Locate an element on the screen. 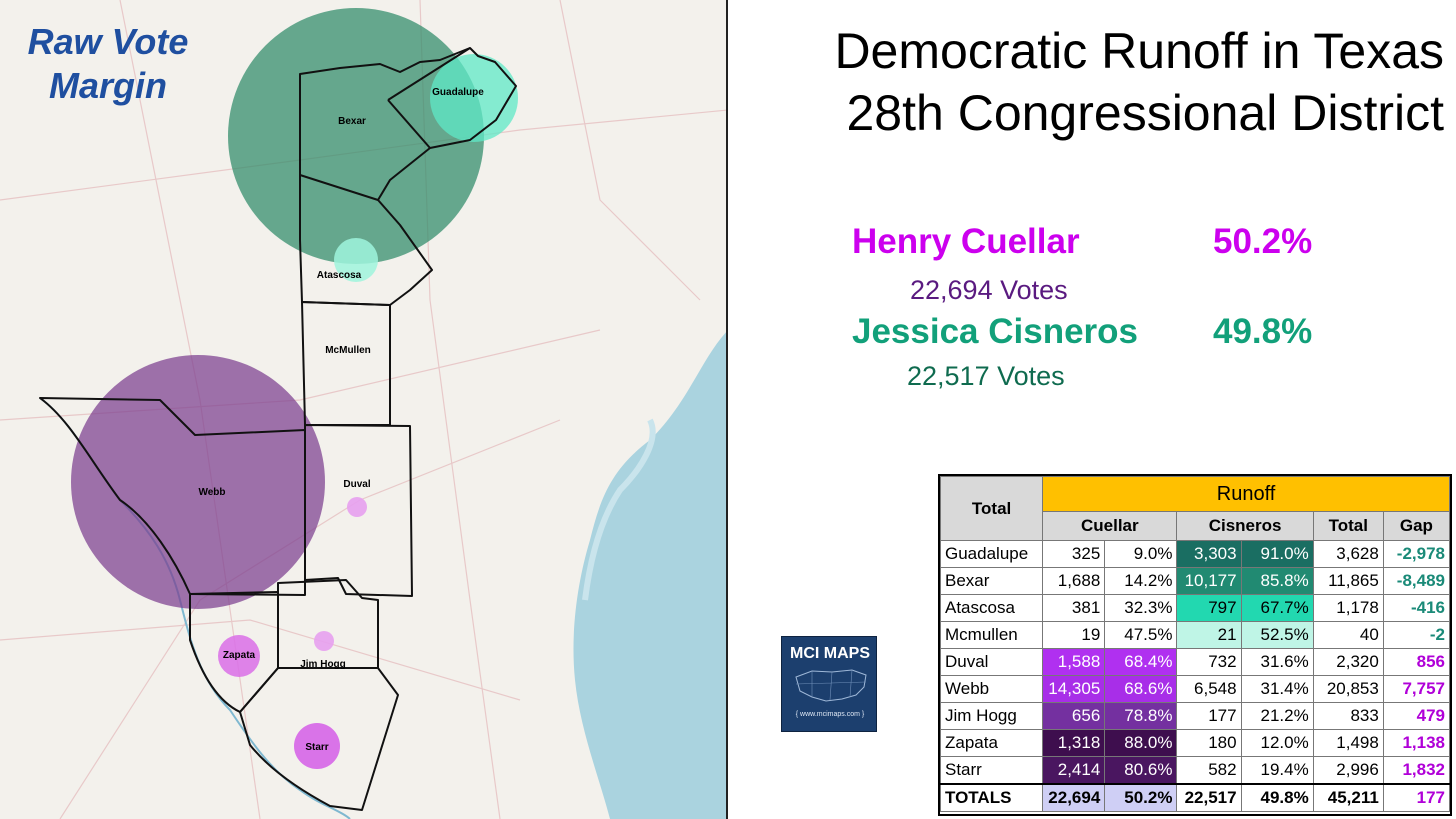  totals-cisneros-votes: 22,517 is located at coordinates (1209, 797).